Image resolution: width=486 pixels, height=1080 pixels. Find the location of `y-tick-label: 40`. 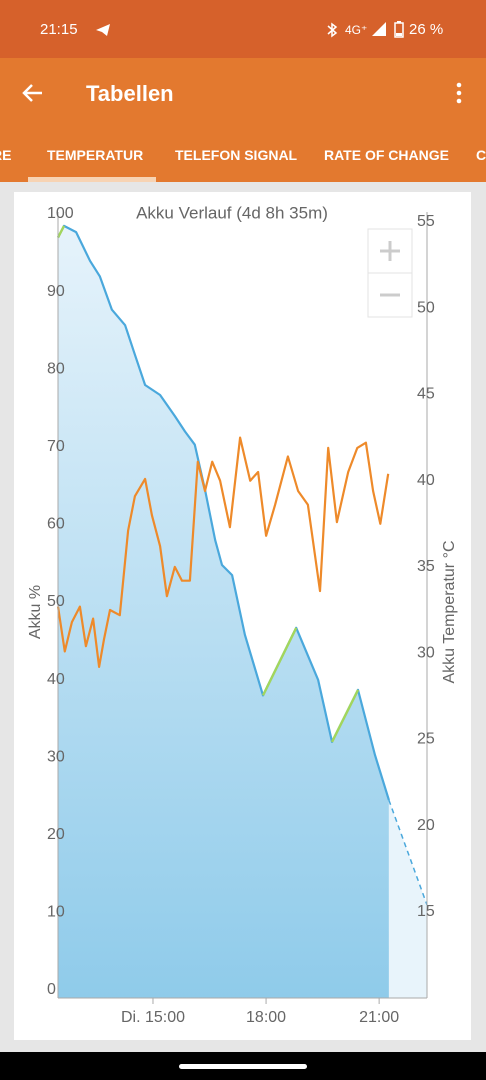

y-tick-label: 40 is located at coordinates (56, 679).